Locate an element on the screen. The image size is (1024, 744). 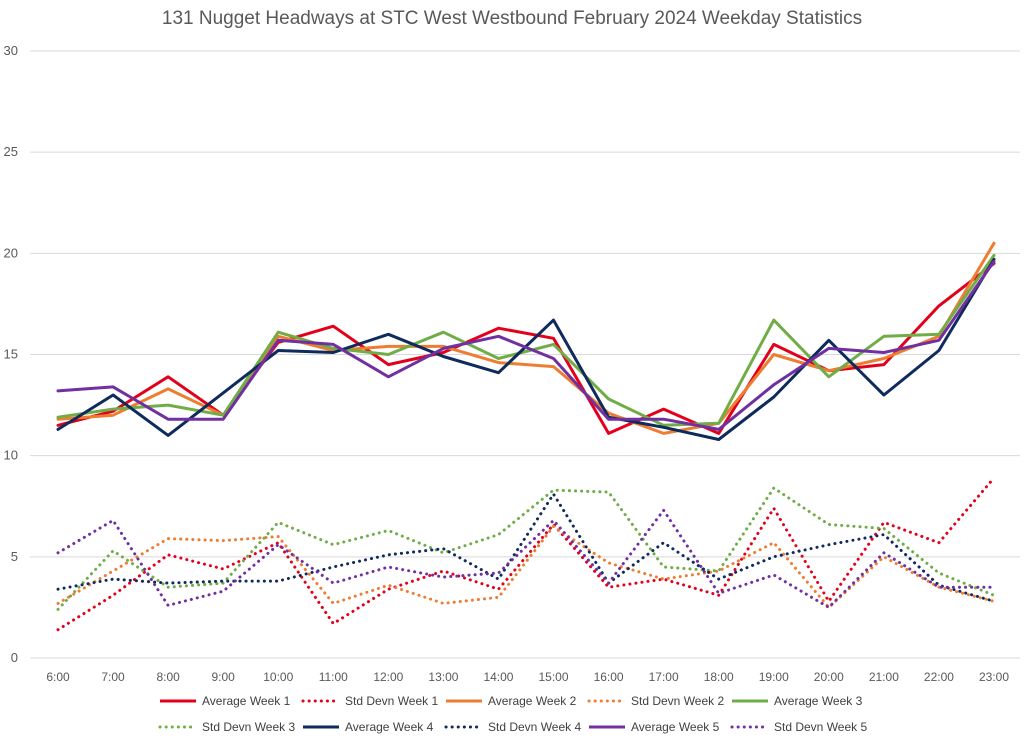
x-tick-label: 12:00 is located at coordinates (388, 677).